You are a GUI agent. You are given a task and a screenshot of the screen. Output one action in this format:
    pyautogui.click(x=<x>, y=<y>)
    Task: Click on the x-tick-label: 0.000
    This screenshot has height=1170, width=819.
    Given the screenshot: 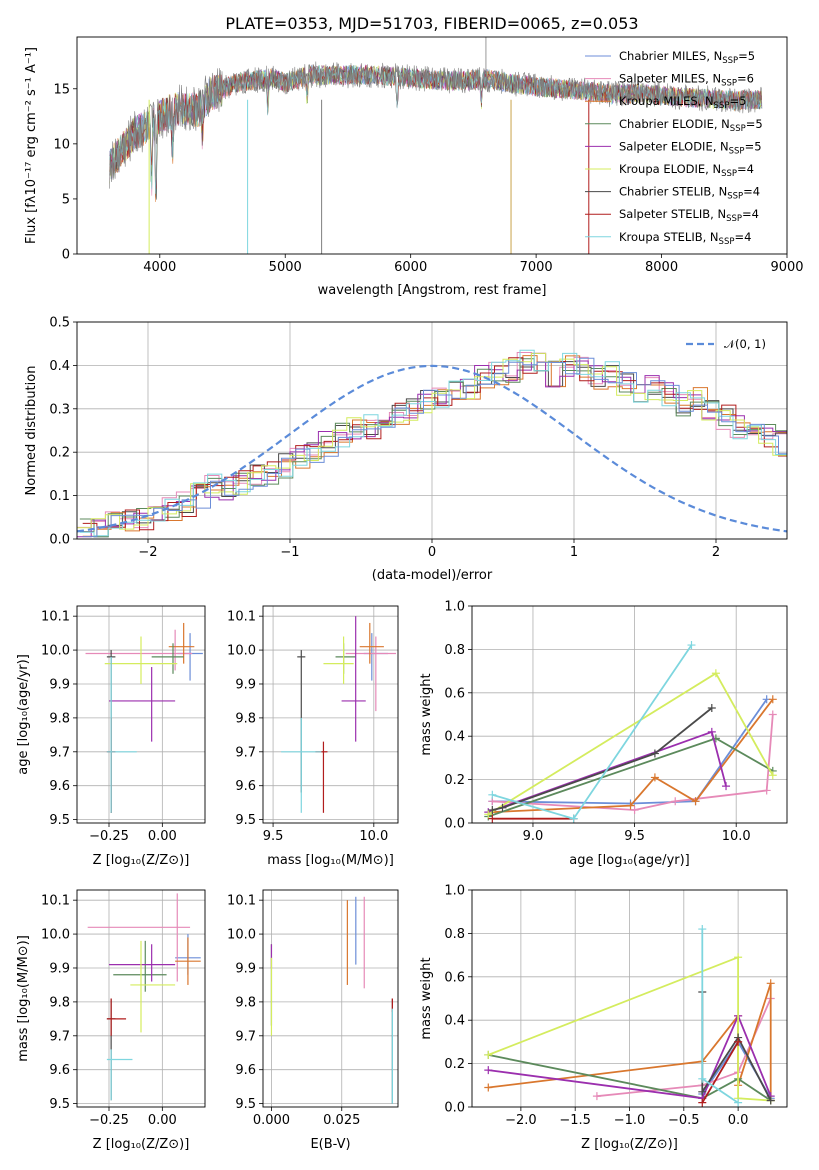 What is the action you would take?
    pyautogui.click(x=271, y=1120)
    